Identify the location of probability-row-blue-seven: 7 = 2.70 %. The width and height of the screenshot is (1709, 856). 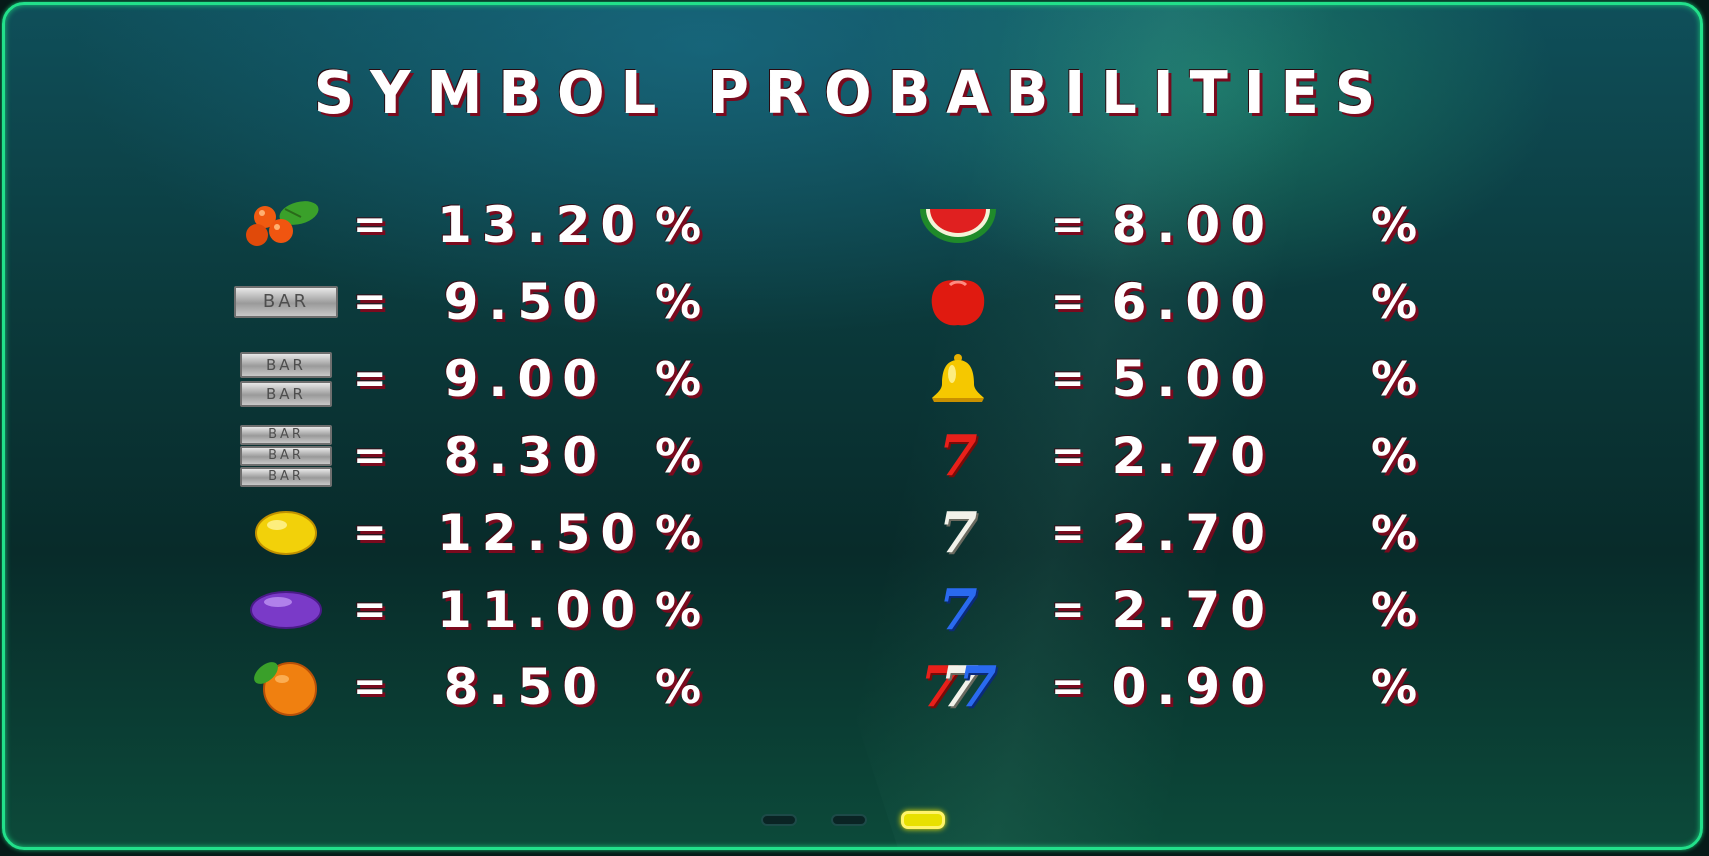
(852, 610).